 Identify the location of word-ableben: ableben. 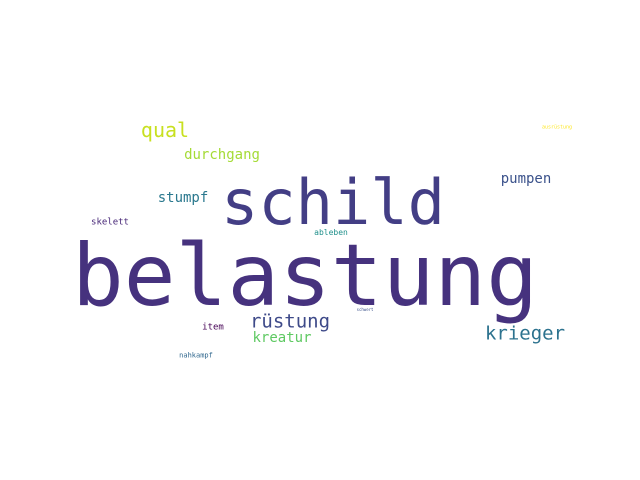
(331, 232).